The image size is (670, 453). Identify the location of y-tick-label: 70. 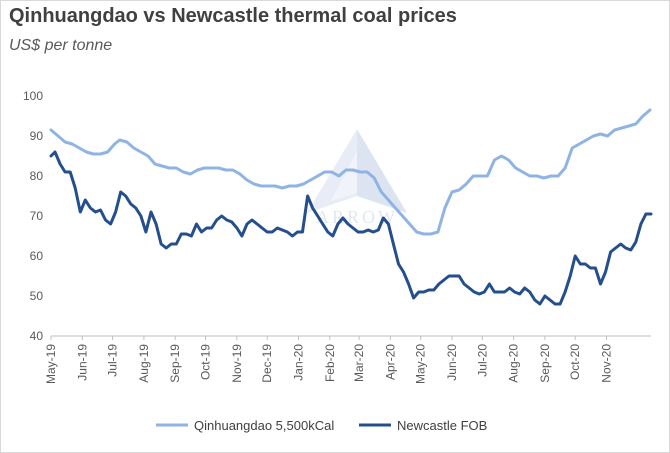
(37, 216).